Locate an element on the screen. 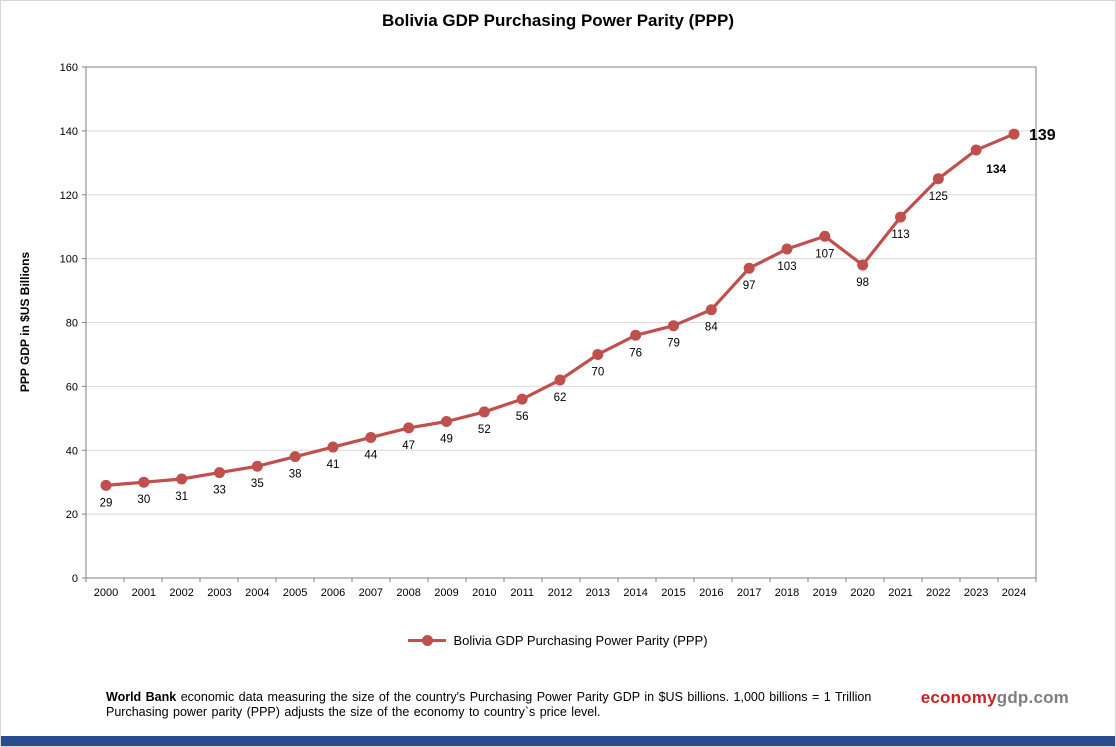 This screenshot has height=747, width=1116. brand-part-gdp: gdp is located at coordinates (1012, 697).